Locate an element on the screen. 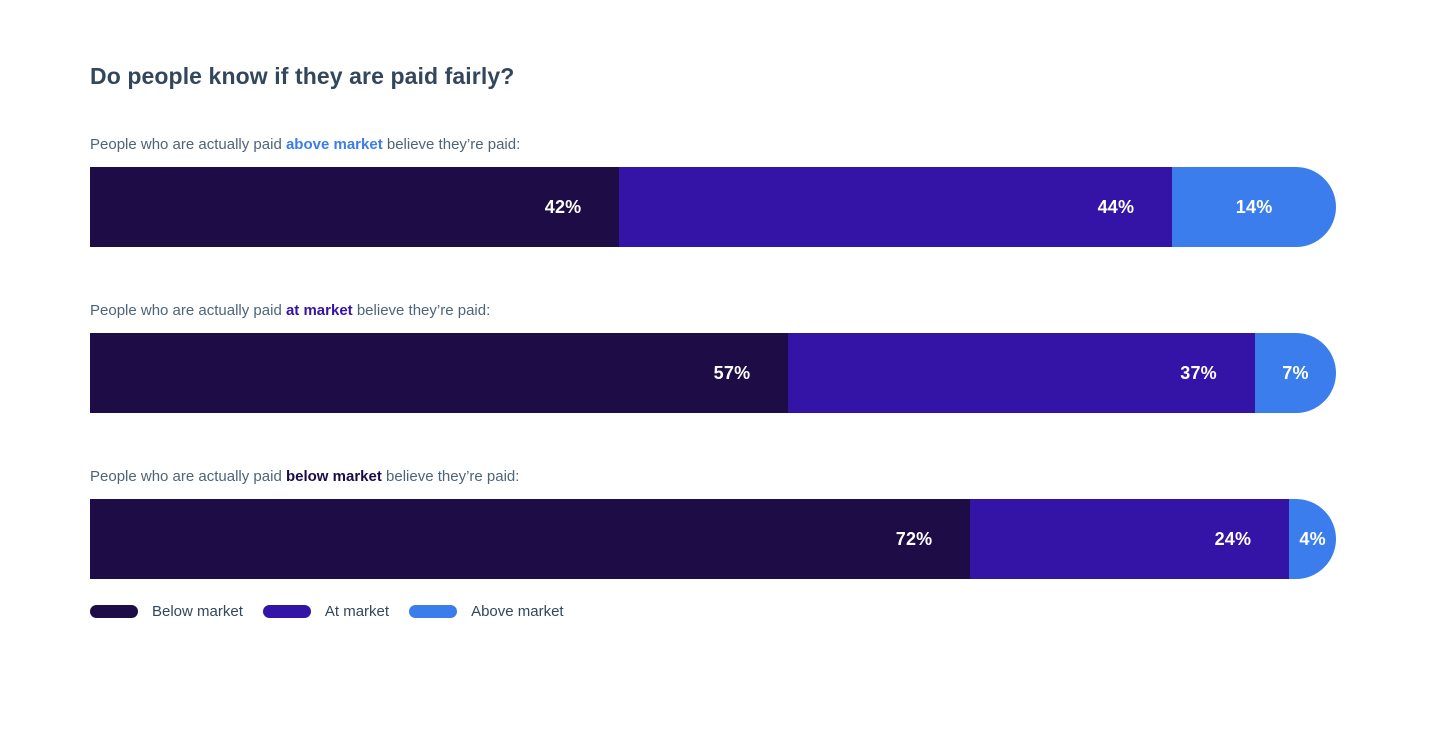 The image size is (1440, 734). segment-value: 4% is located at coordinates (1312, 538).